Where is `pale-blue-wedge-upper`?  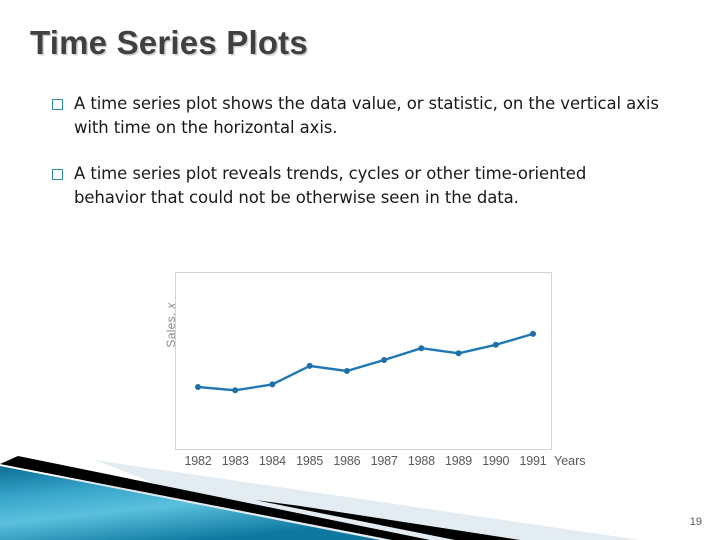 pale-blue-wedge-upper is located at coordinates (367, 500).